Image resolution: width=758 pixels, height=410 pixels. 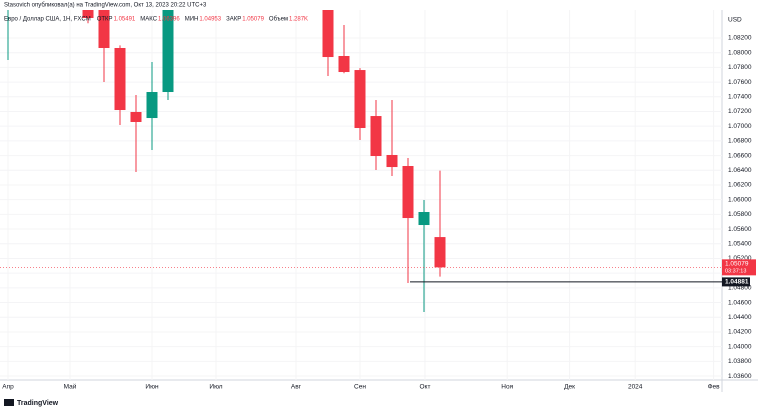 I want to click on legend-field-name: Объем, so click(x=278, y=20).